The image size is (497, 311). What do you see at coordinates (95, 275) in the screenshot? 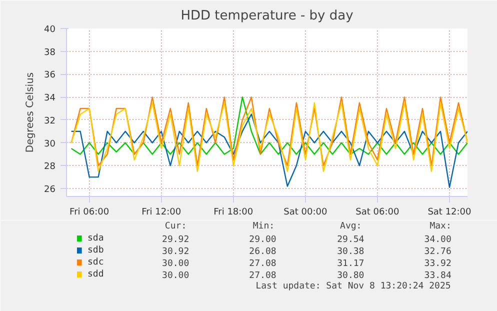
I see `legend-label: sdd` at bounding box center [95, 275].